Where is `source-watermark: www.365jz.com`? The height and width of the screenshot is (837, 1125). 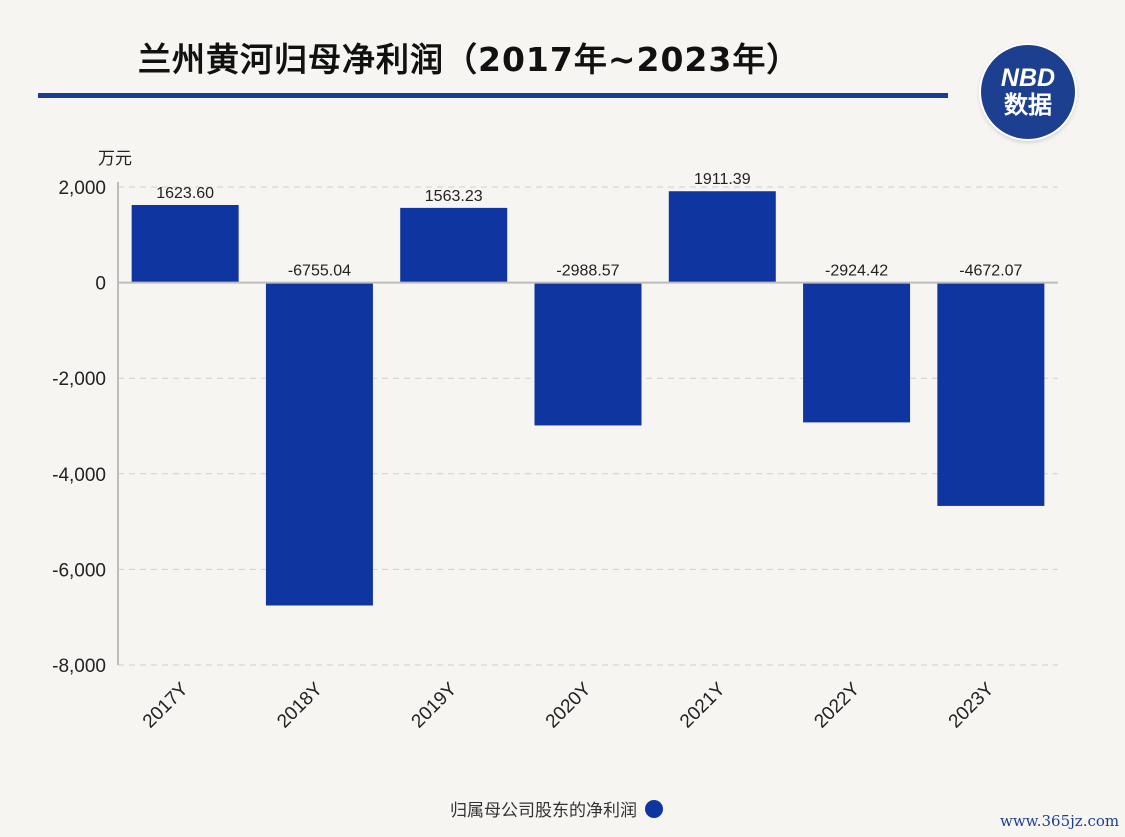 source-watermark: www.365jz.com is located at coordinates (1060, 821).